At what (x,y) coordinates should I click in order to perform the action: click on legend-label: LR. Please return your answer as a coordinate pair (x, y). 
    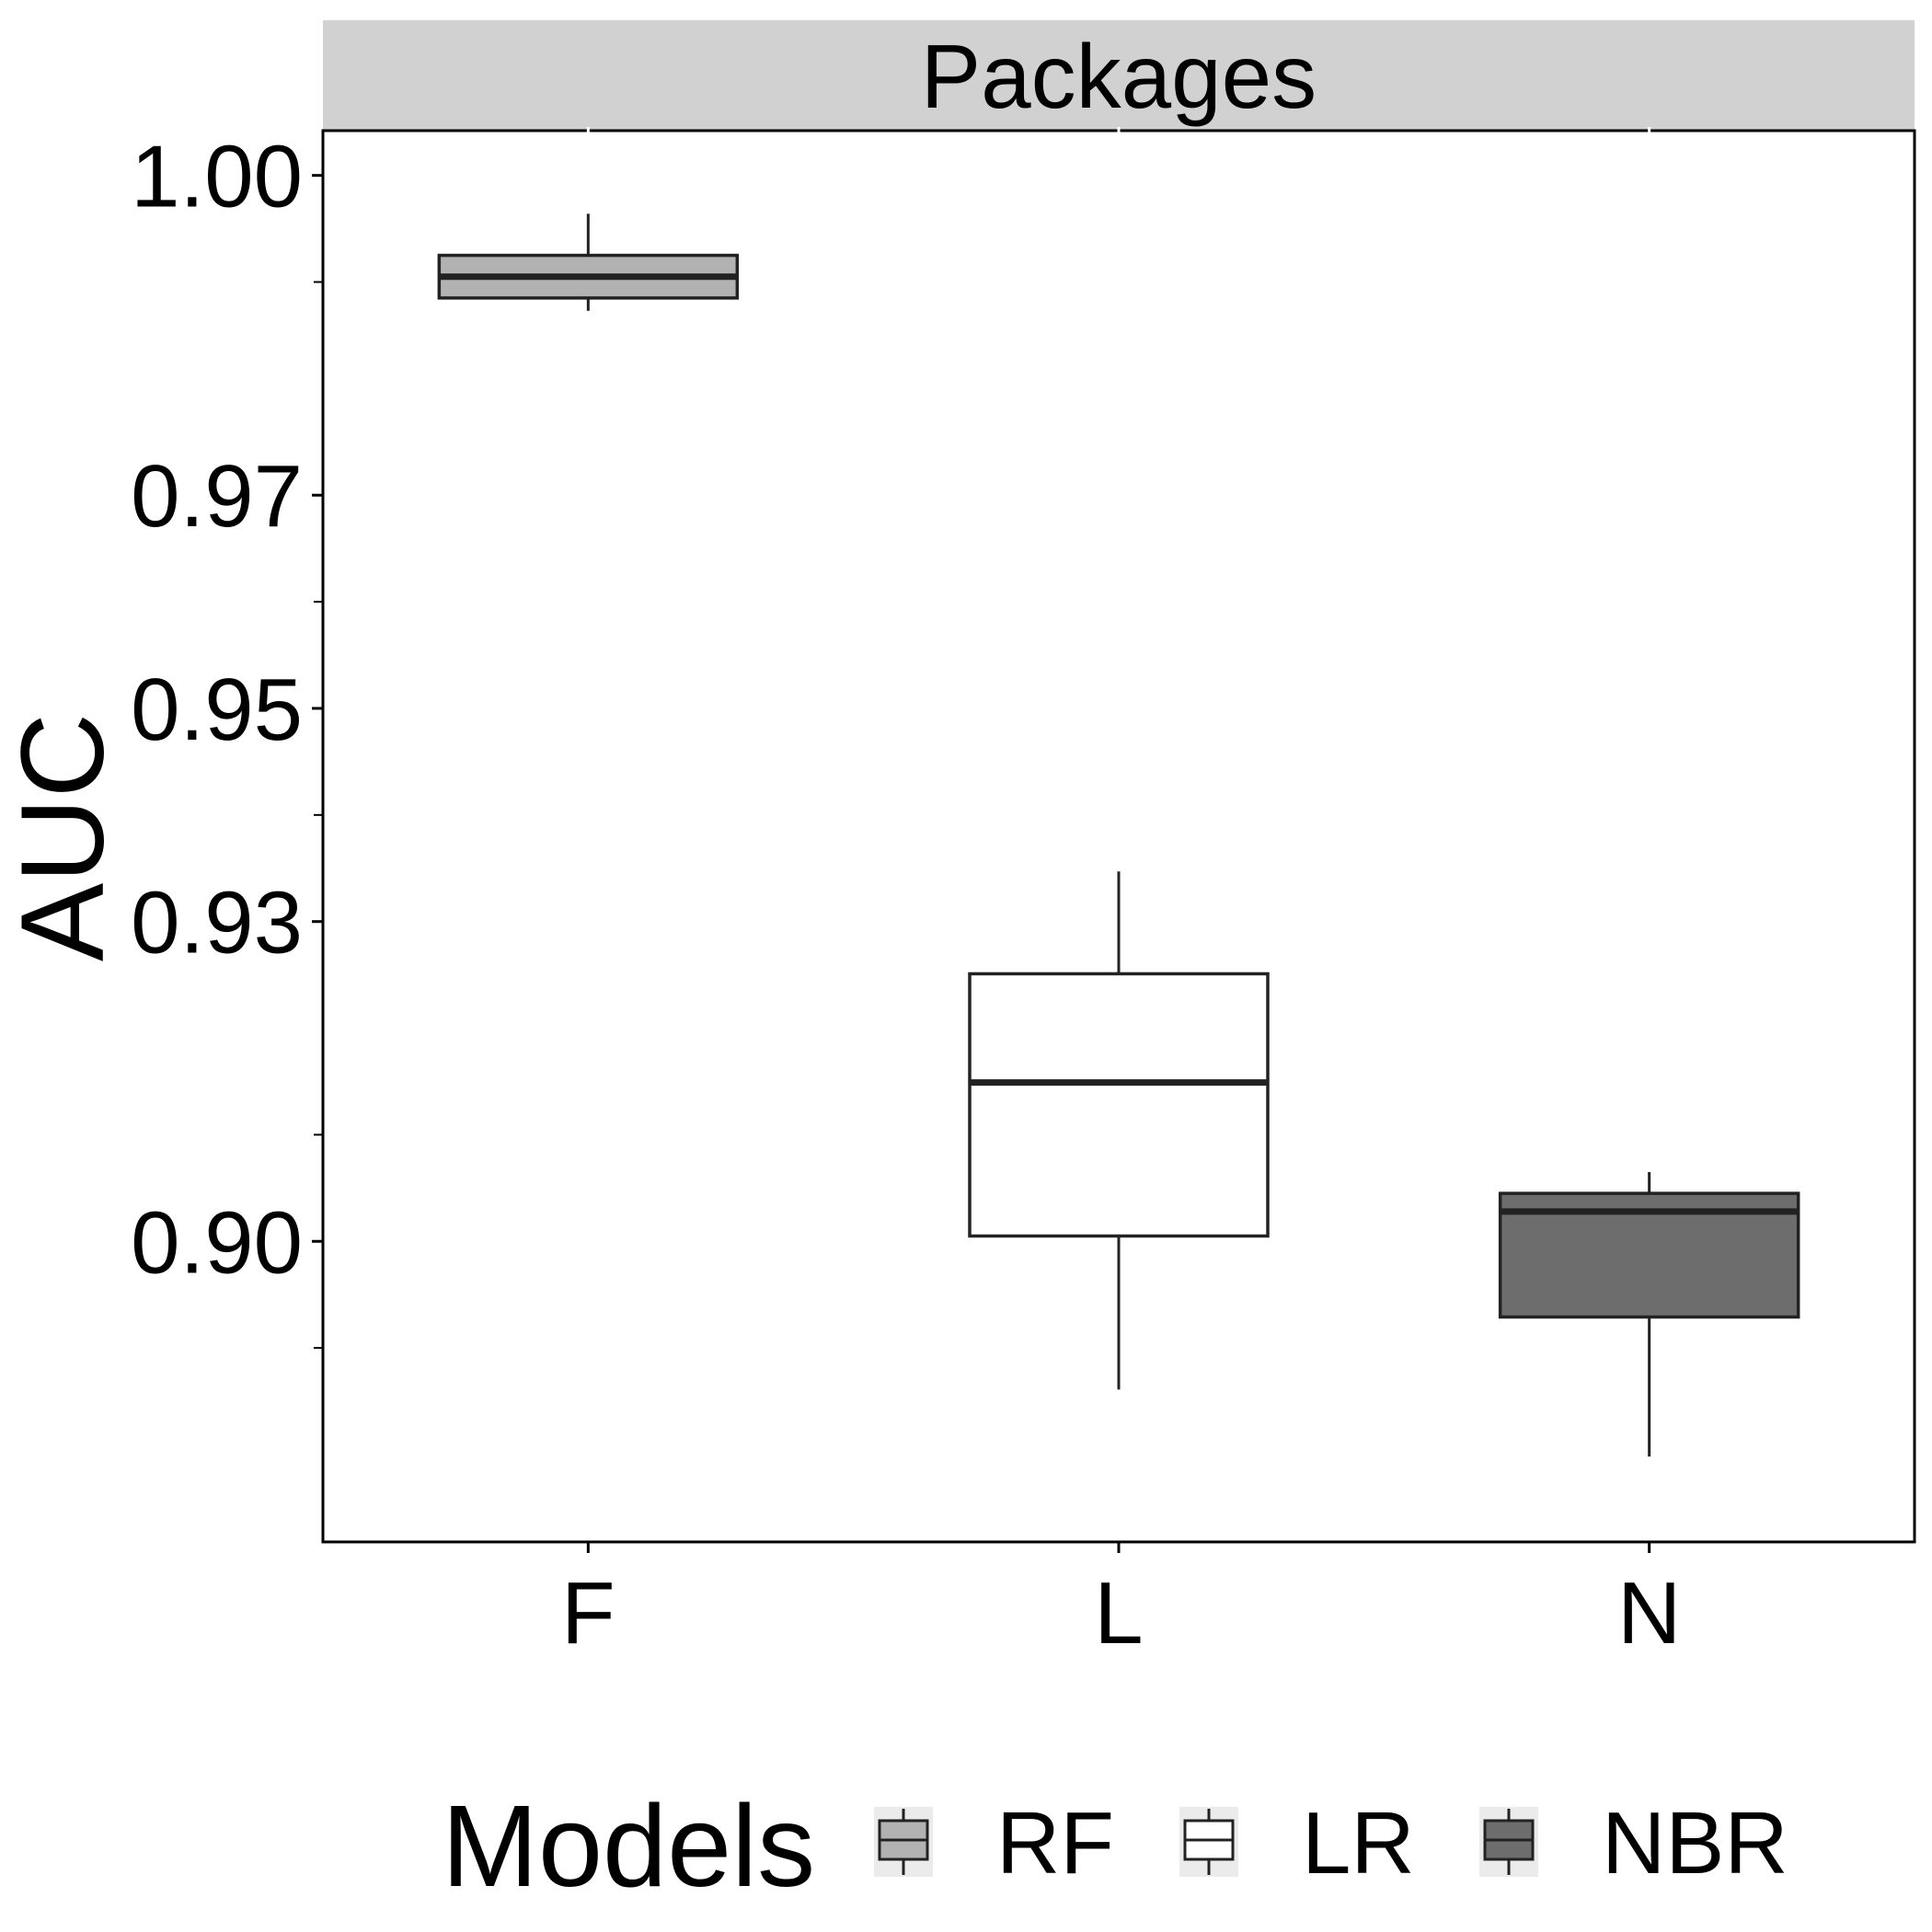
    Looking at the image, I should click on (1358, 1843).